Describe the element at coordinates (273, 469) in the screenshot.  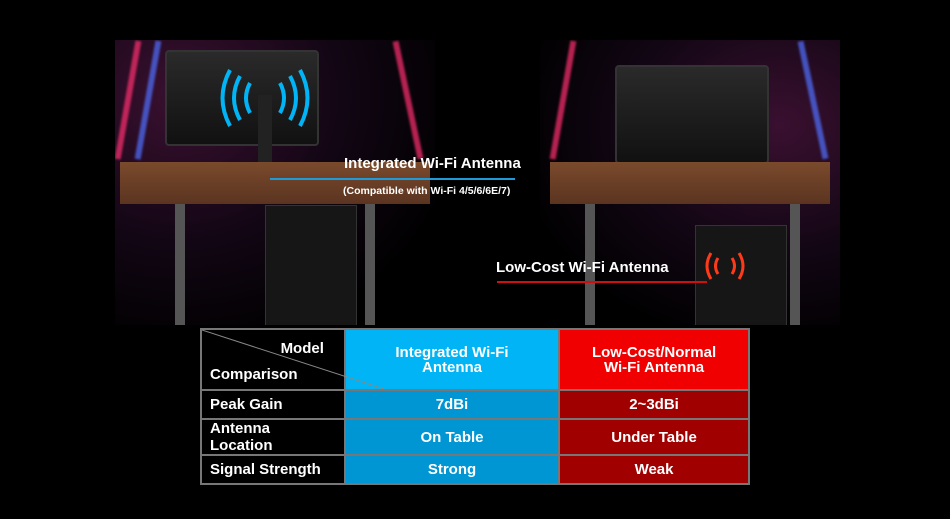
I see `row-label: Signal Strength` at that location.